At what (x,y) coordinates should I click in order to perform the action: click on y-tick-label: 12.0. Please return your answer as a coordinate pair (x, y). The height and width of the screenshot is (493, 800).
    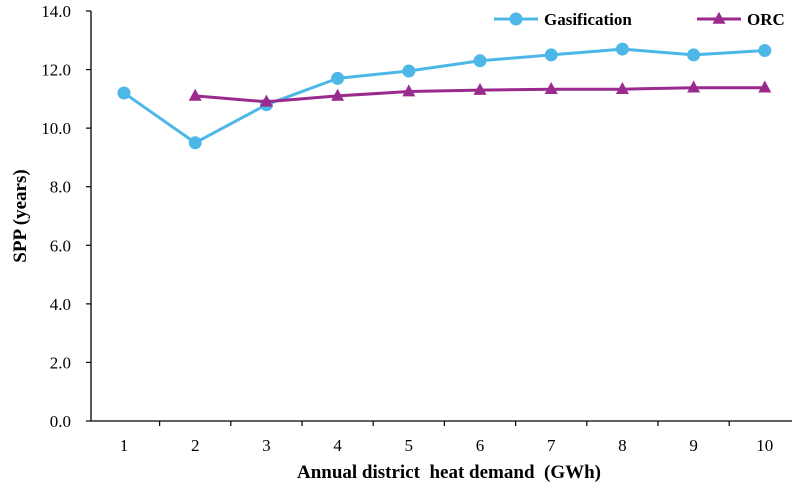
    Looking at the image, I should click on (56, 70).